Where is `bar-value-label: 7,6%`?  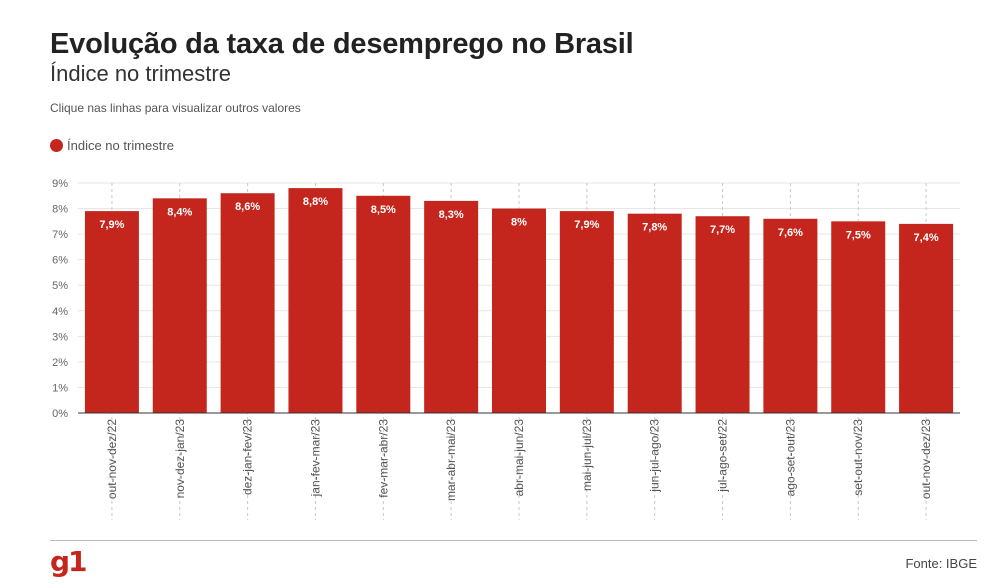
bar-value-label: 7,6% is located at coordinates (790, 233).